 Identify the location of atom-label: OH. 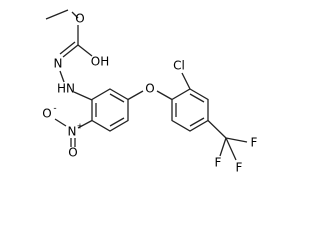
(100, 62).